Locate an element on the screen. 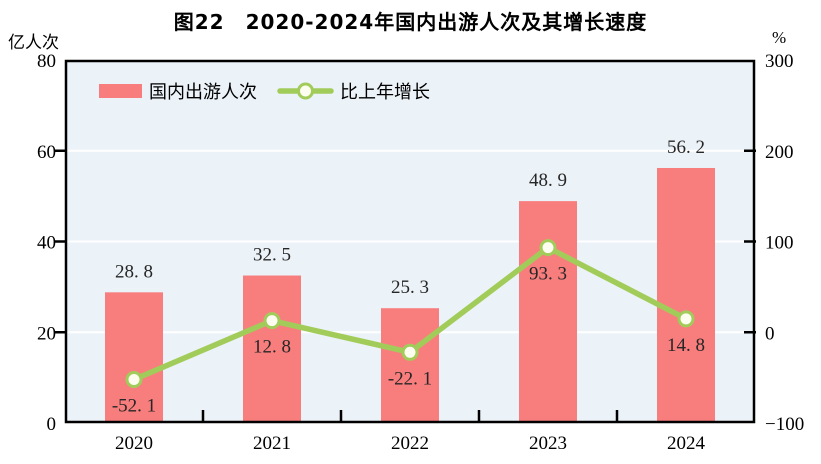 The width and height of the screenshot is (821, 464). y-right-tick-label-300: 300 is located at coordinates (779, 61).